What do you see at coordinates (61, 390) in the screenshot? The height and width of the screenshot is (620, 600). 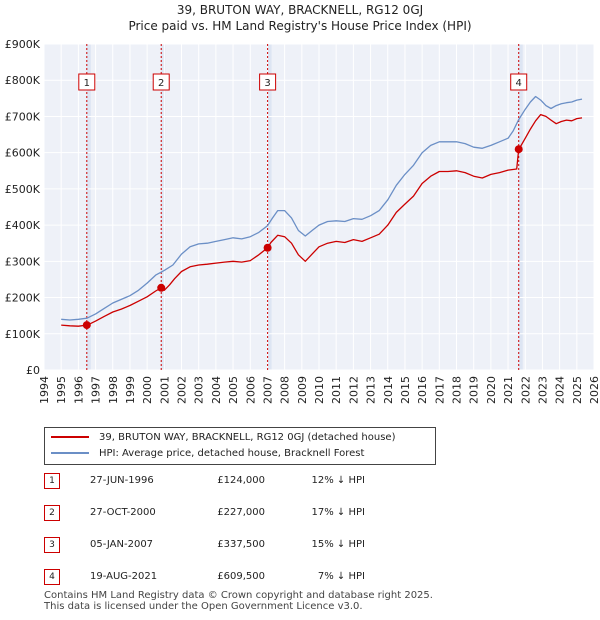 I see `x-tick-label: 1995` at bounding box center [61, 390].